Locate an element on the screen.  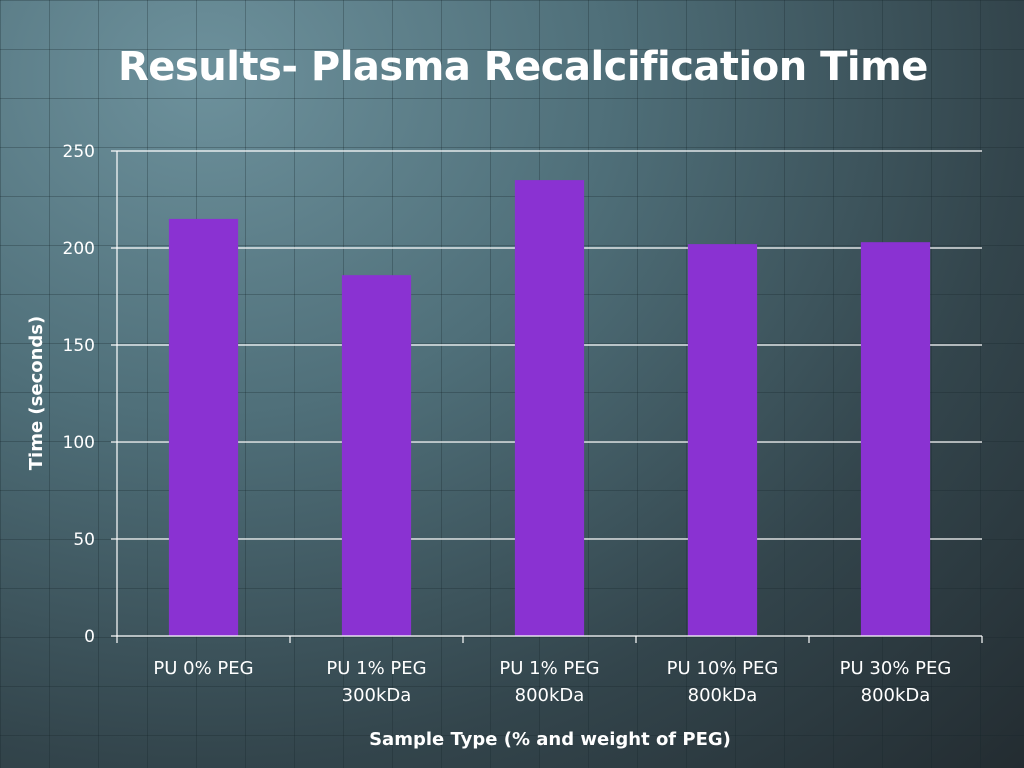
y-tick-label: 50 is located at coordinates (84, 540).